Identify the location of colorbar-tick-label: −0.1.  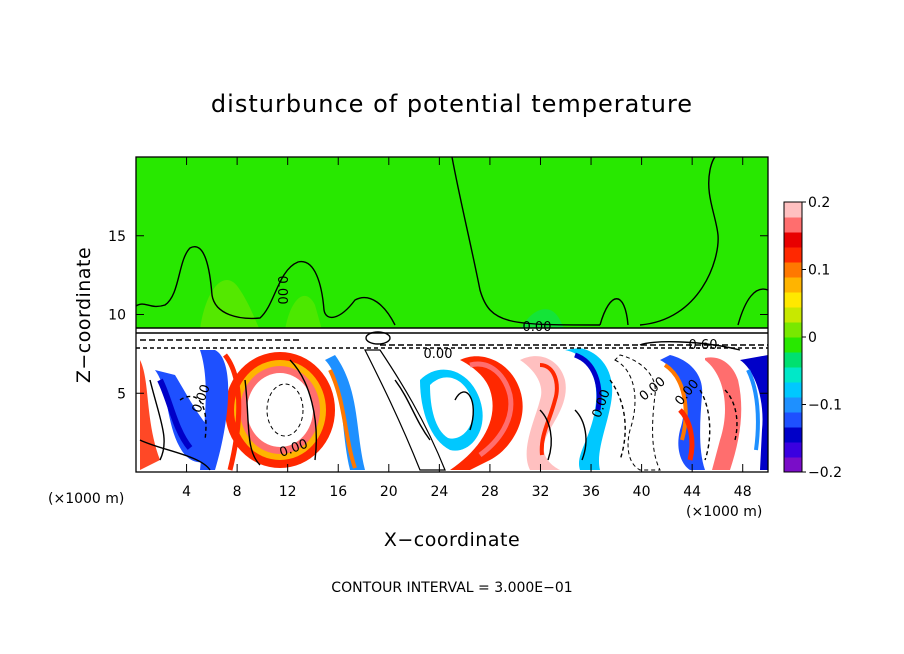
(825, 406).